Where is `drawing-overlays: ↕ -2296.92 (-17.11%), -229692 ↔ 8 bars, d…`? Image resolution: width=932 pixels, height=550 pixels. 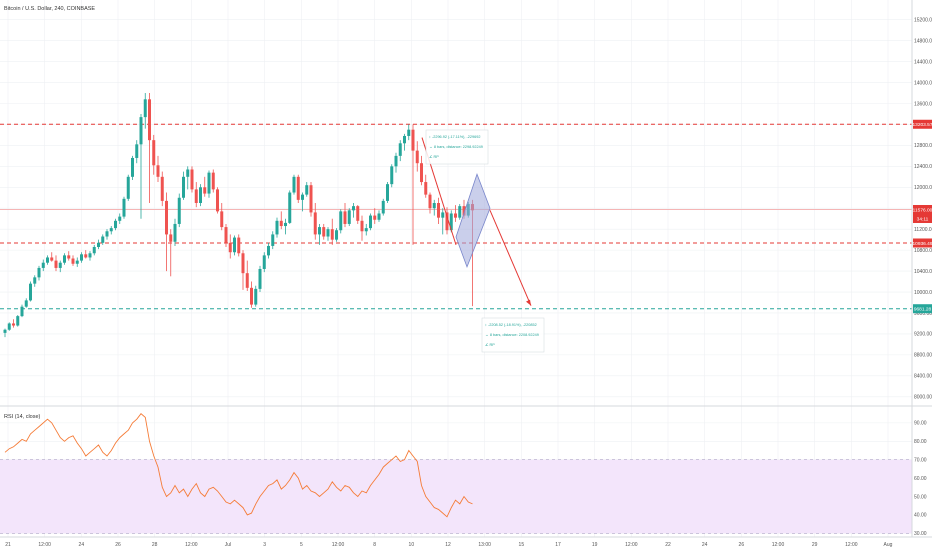
drawing-overlays: ↕ -2296.92 (-17.11%), -229692 ↔ 8 bars, d… is located at coordinates (483, 241).